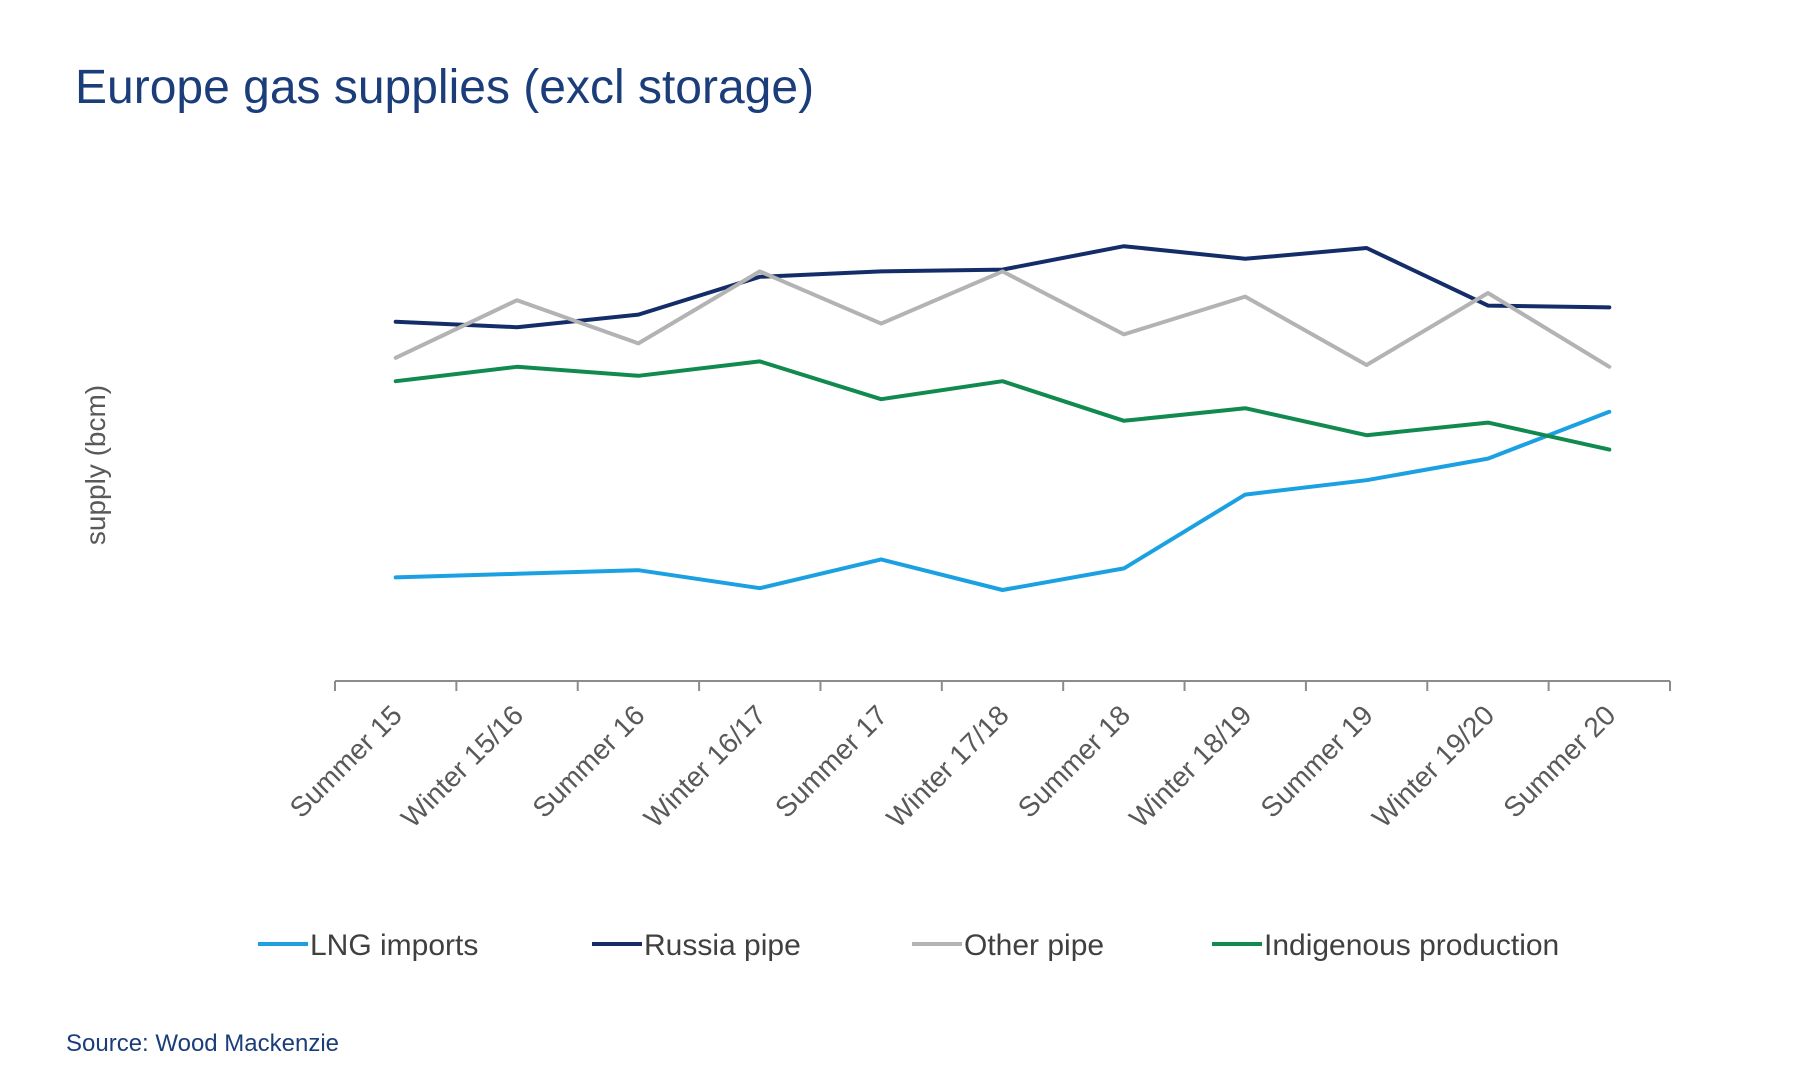 The width and height of the screenshot is (1800, 1080). I want to click on x-tick-label: Summer 18, so click(1074, 761).